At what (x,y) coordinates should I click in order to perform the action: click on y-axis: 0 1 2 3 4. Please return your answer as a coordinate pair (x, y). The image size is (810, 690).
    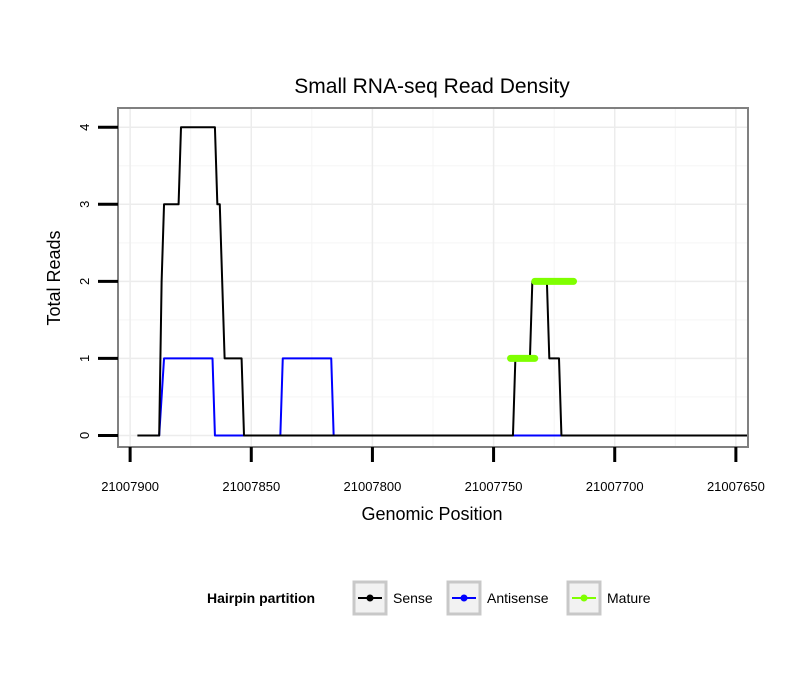
    Looking at the image, I should click on (97, 281).